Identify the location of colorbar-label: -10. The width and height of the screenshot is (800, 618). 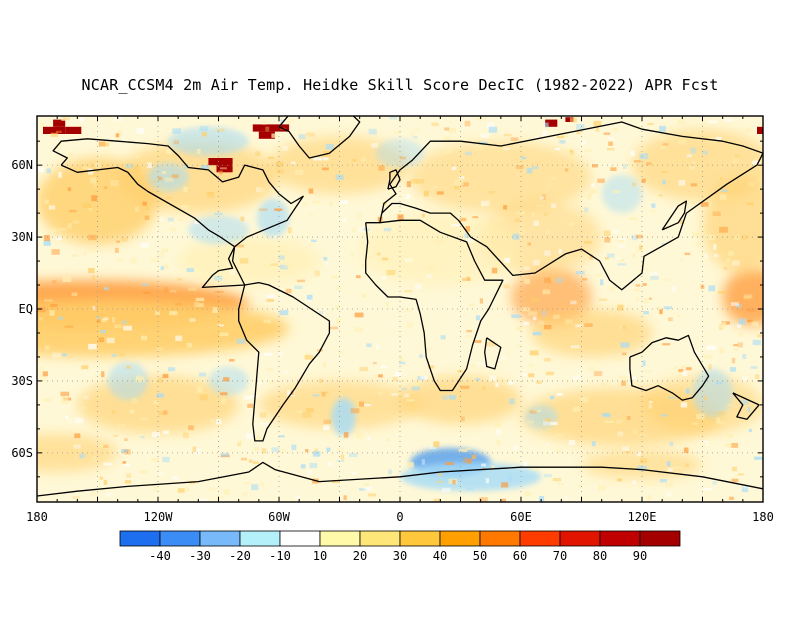
(280, 556).